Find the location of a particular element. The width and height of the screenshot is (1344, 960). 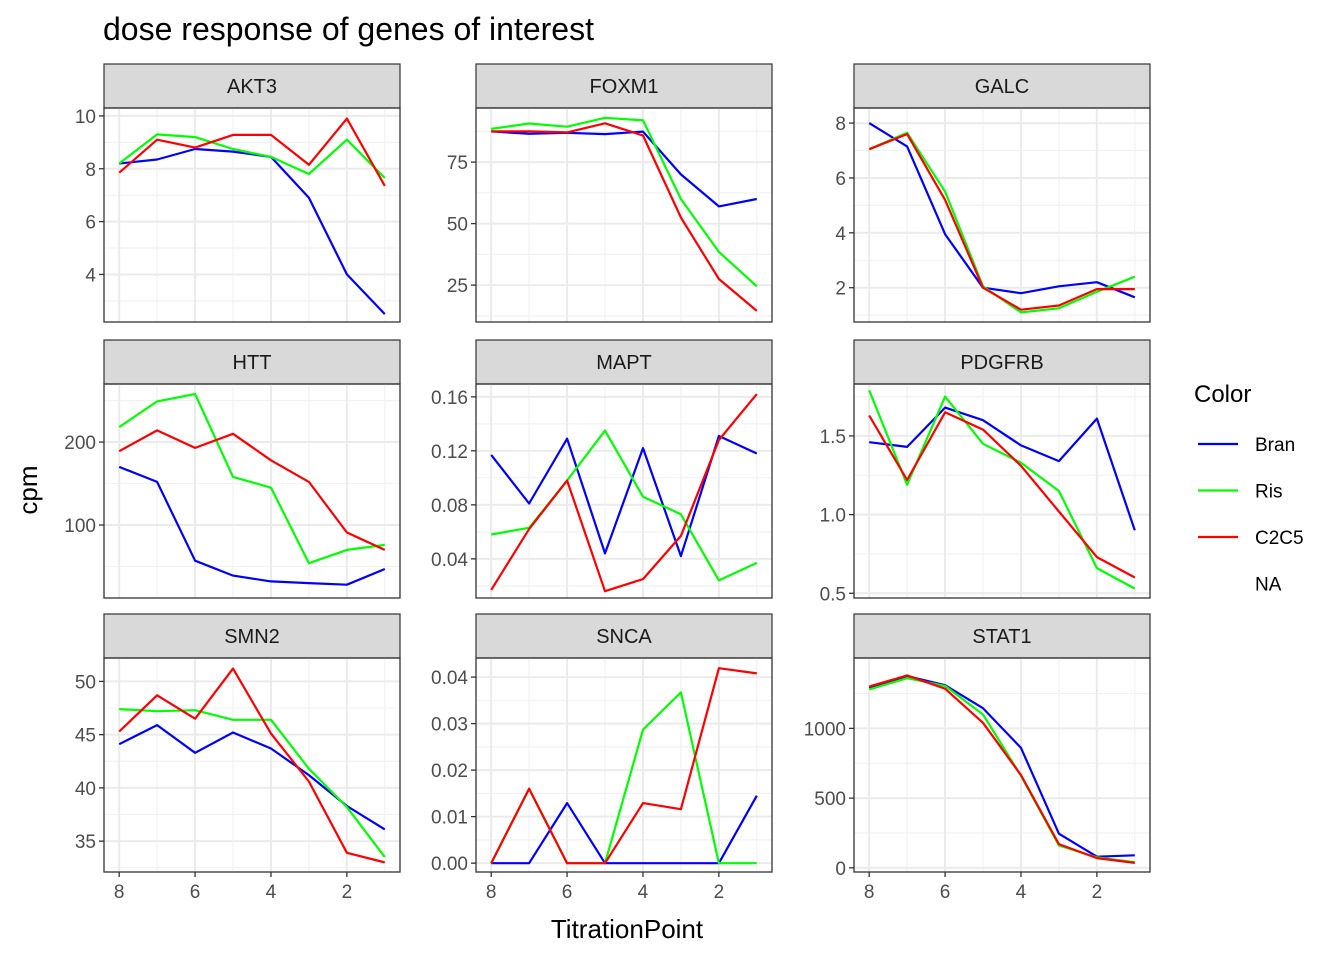

strip-label-htt: HTT is located at coordinates (252, 363).